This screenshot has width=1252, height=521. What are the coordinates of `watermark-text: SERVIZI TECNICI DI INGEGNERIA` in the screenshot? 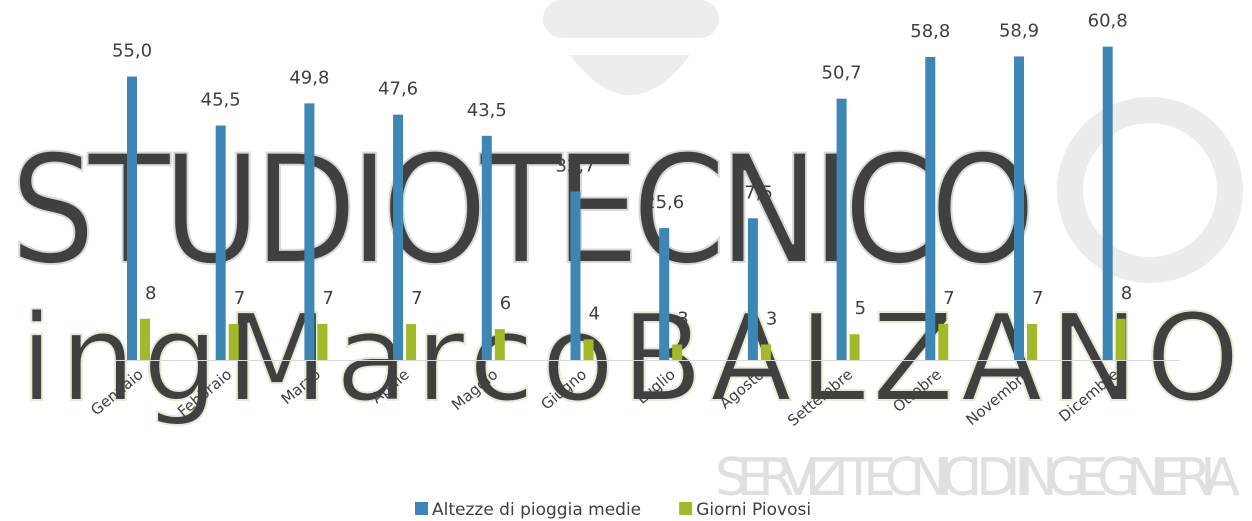 It's located at (977, 478).